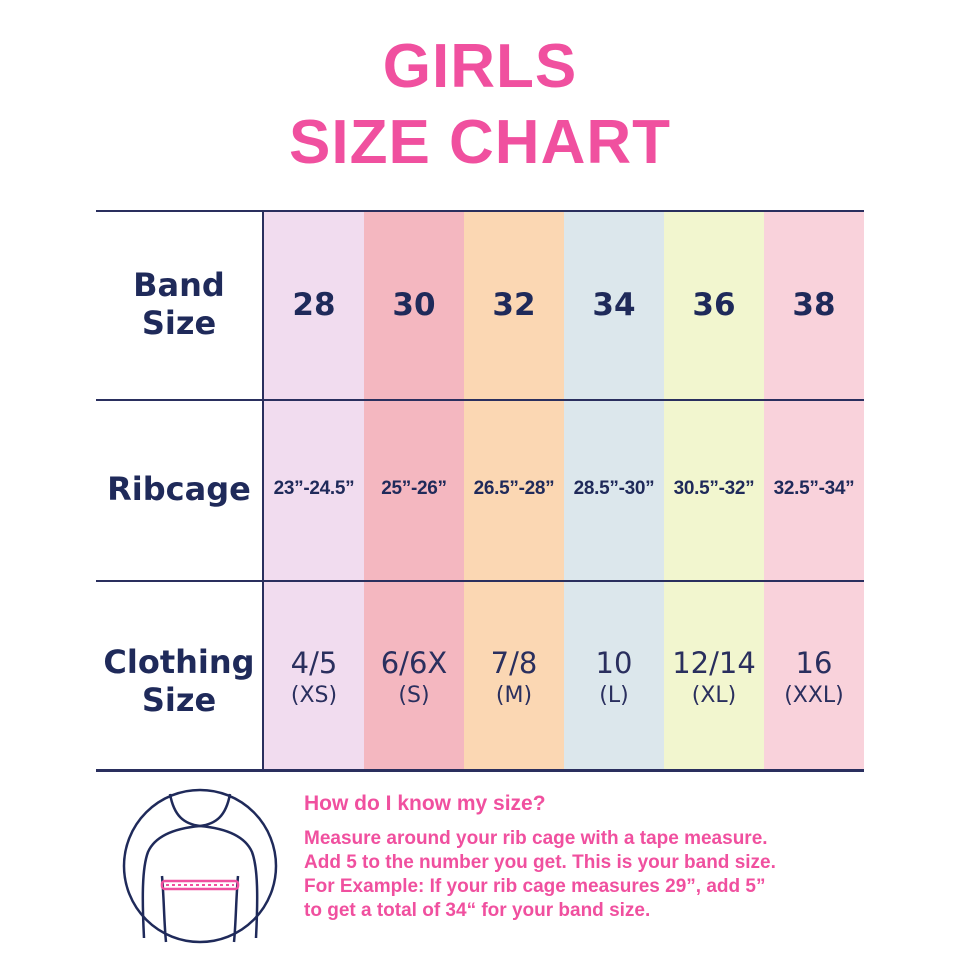  Describe the element at coordinates (425, 803) in the screenshot. I see `help-title: How do I know my size?` at that location.